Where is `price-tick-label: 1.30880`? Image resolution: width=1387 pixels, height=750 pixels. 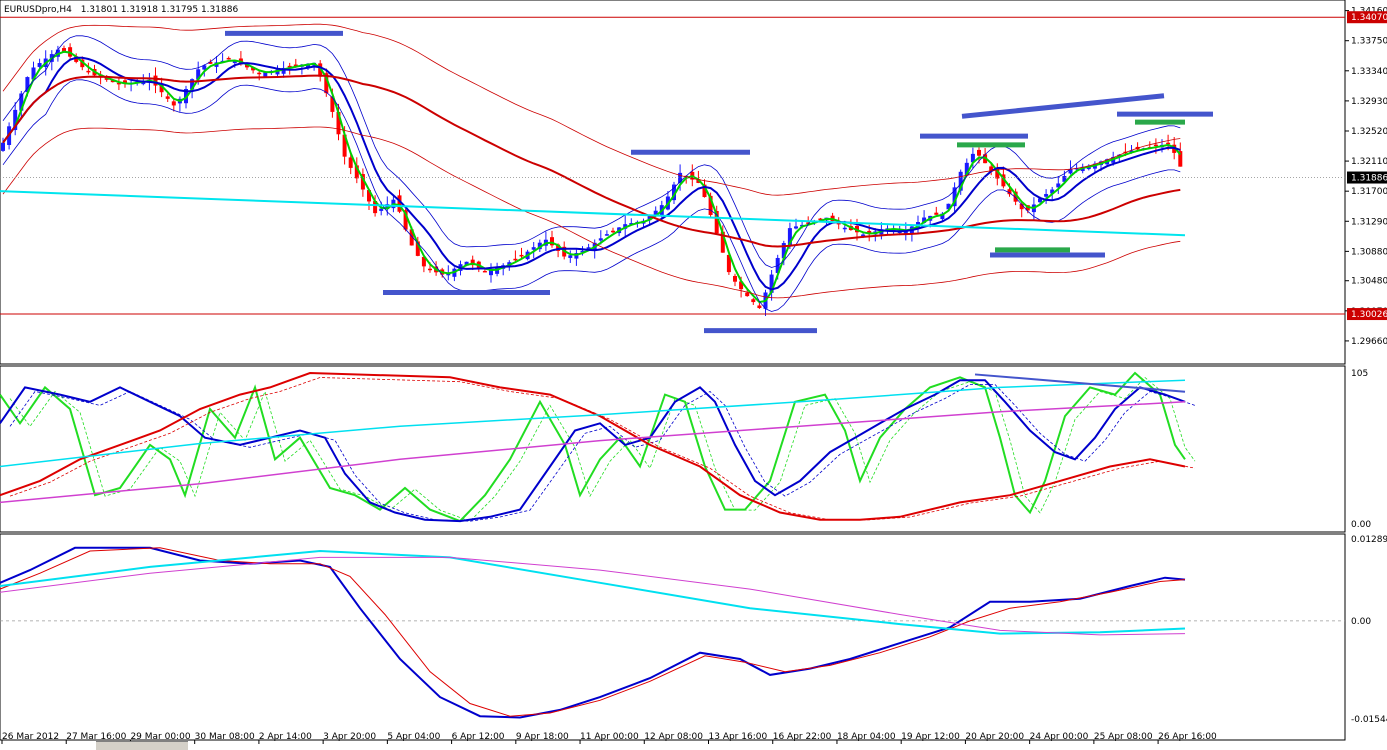 price-tick-label: 1.30880 is located at coordinates (1369, 252).